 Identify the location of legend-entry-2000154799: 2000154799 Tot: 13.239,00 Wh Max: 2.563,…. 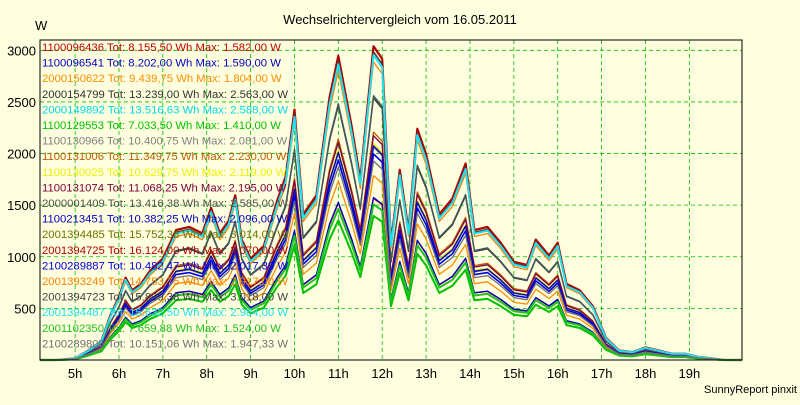
(165, 95).